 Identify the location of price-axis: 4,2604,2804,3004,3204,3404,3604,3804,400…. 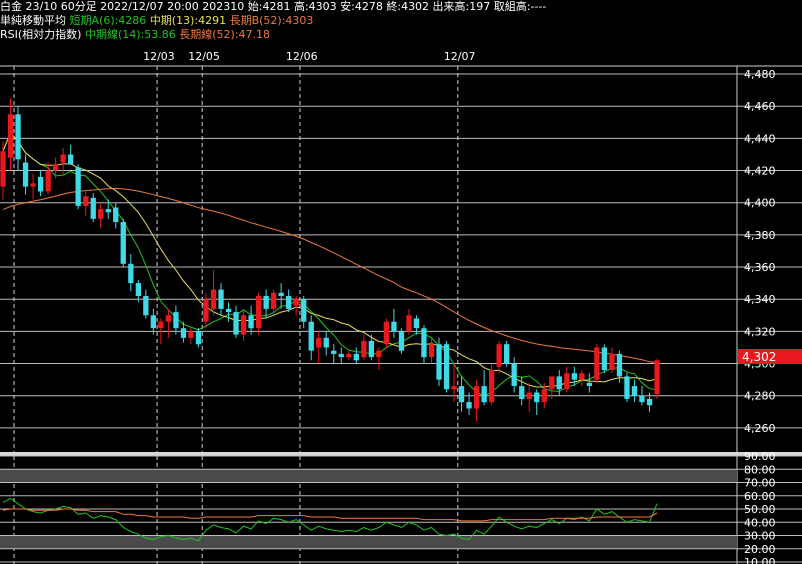
(760, 251).